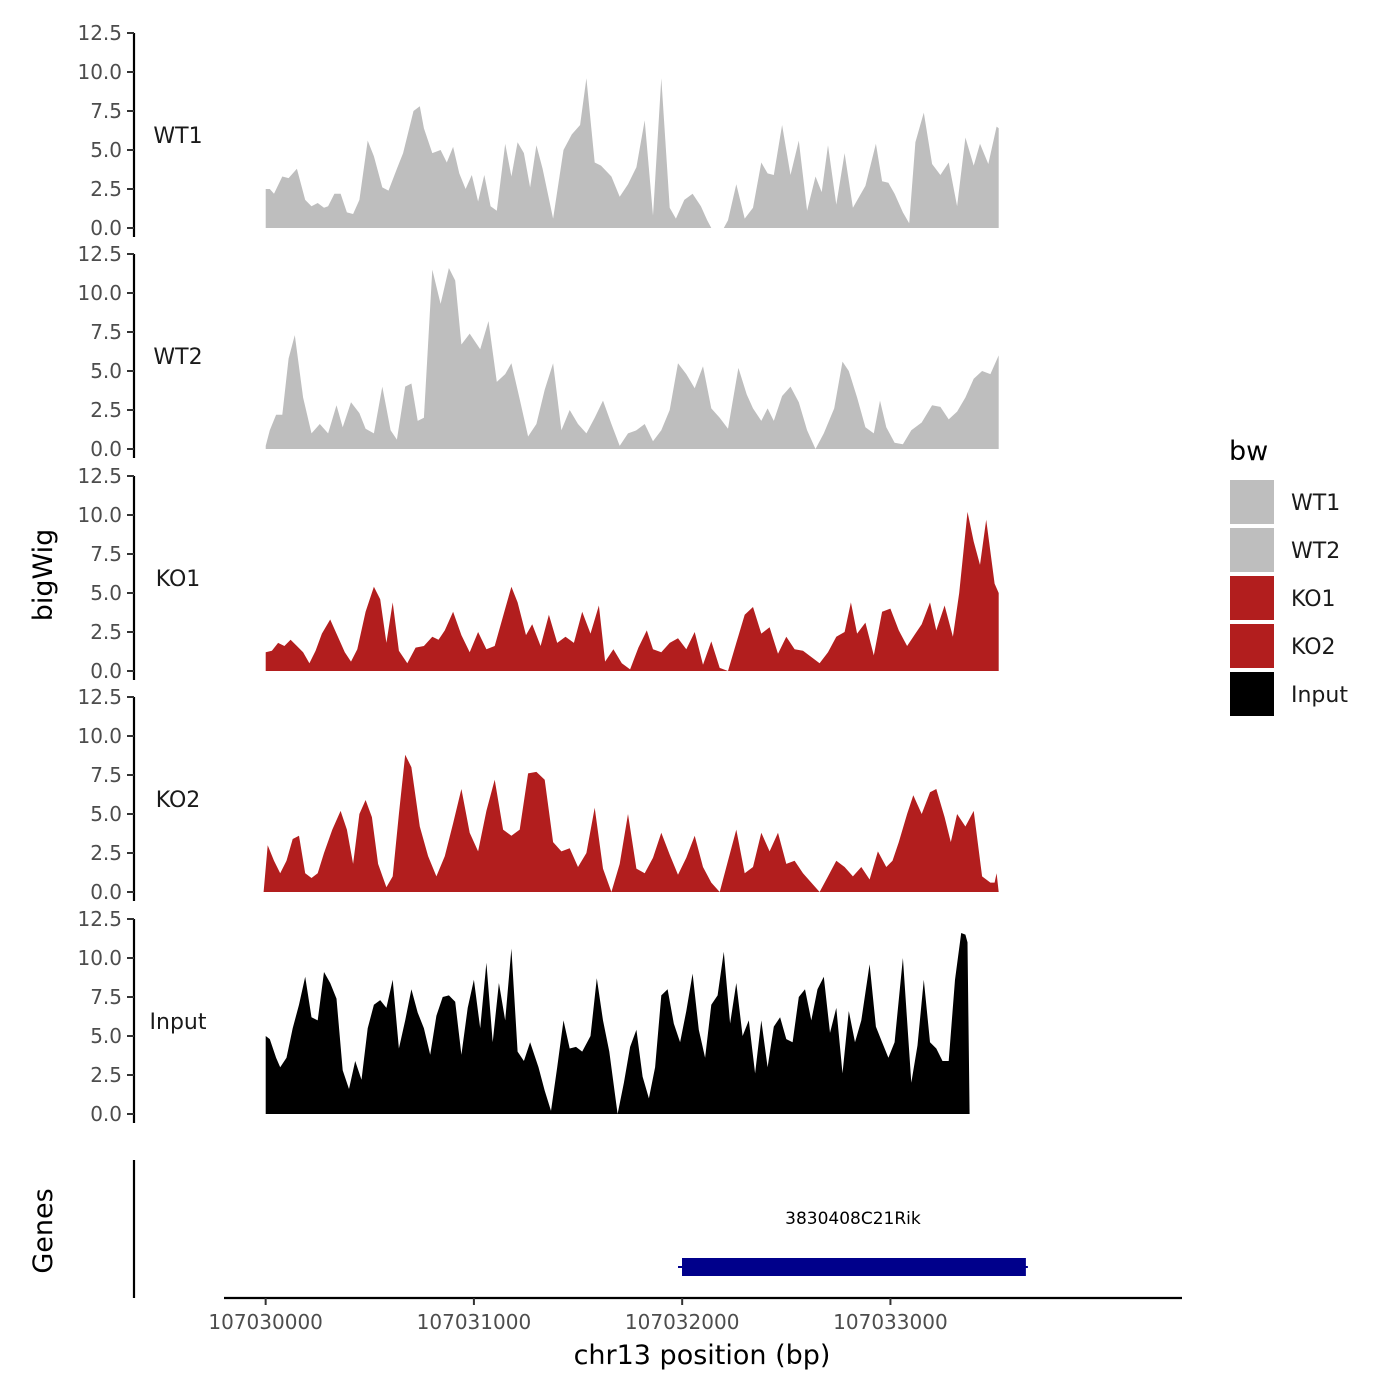  I want to click on panel-wt2: 0.0 2.5 5.0 7.5 10.0 12.5 WT2, so click(538, 351).